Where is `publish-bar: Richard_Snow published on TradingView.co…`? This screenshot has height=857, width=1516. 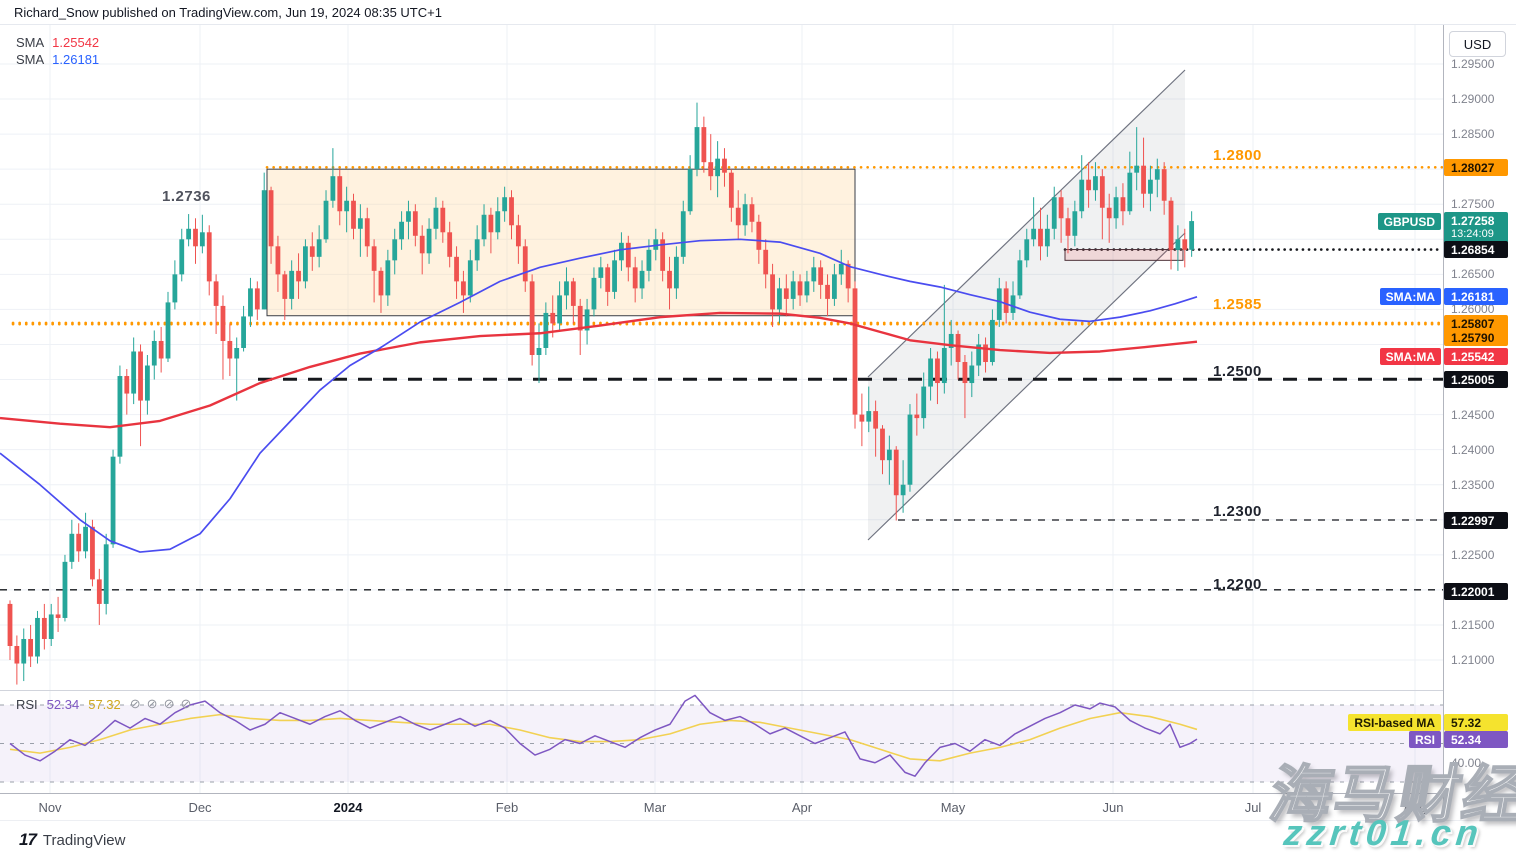 publish-bar: Richard_Snow published on TradingView.co… is located at coordinates (758, 12).